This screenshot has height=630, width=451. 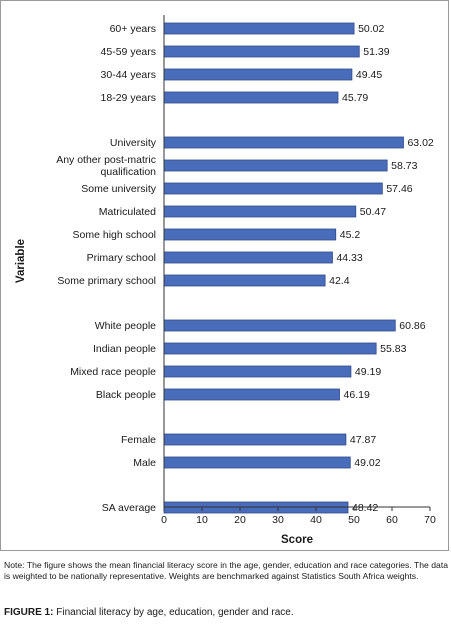 I want to click on value-label-white-people: 60.86, so click(x=412, y=326).